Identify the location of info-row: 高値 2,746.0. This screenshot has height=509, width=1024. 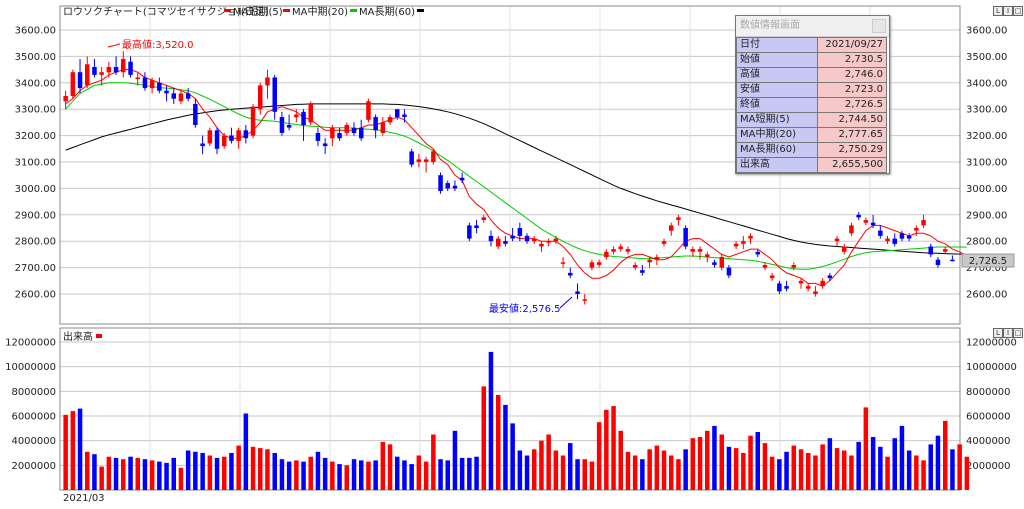
(811, 75).